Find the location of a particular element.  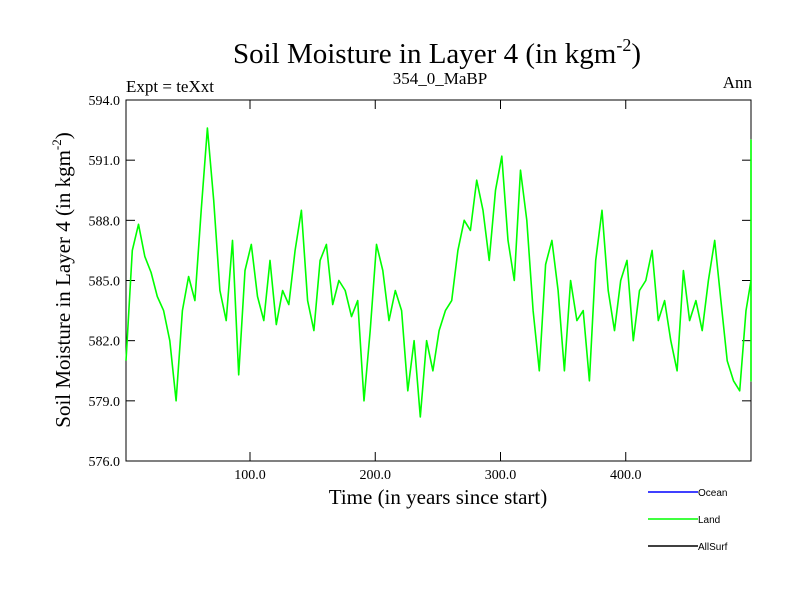

y-tick-label: 588.0 is located at coordinates (105, 221).